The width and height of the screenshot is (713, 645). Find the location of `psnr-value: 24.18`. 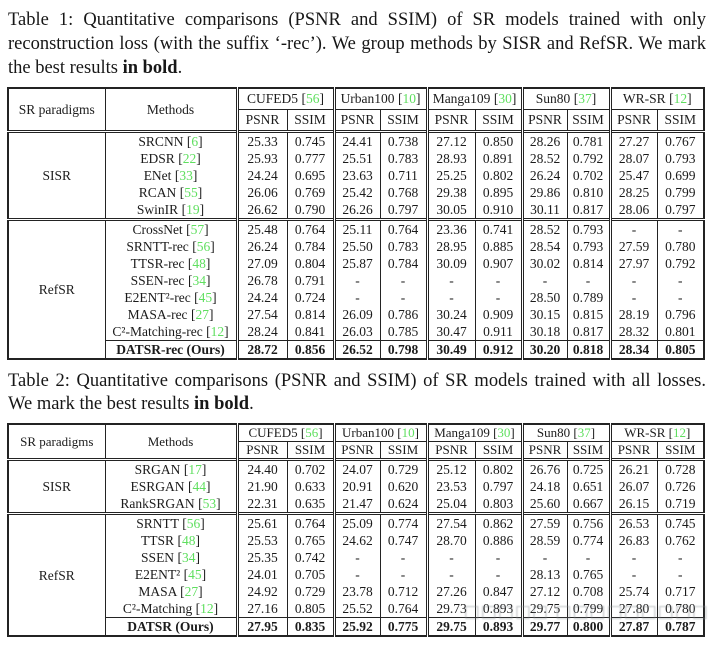

psnr-value: 24.18 is located at coordinates (543, 486).